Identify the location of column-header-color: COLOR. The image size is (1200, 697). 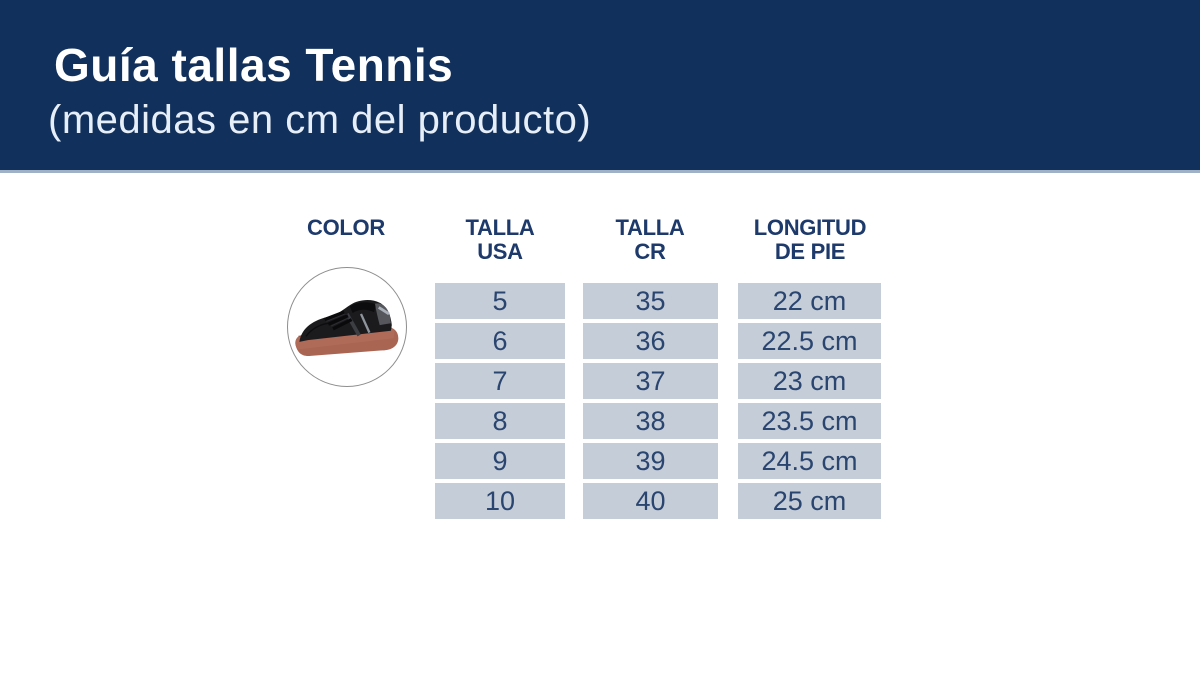
(346, 228).